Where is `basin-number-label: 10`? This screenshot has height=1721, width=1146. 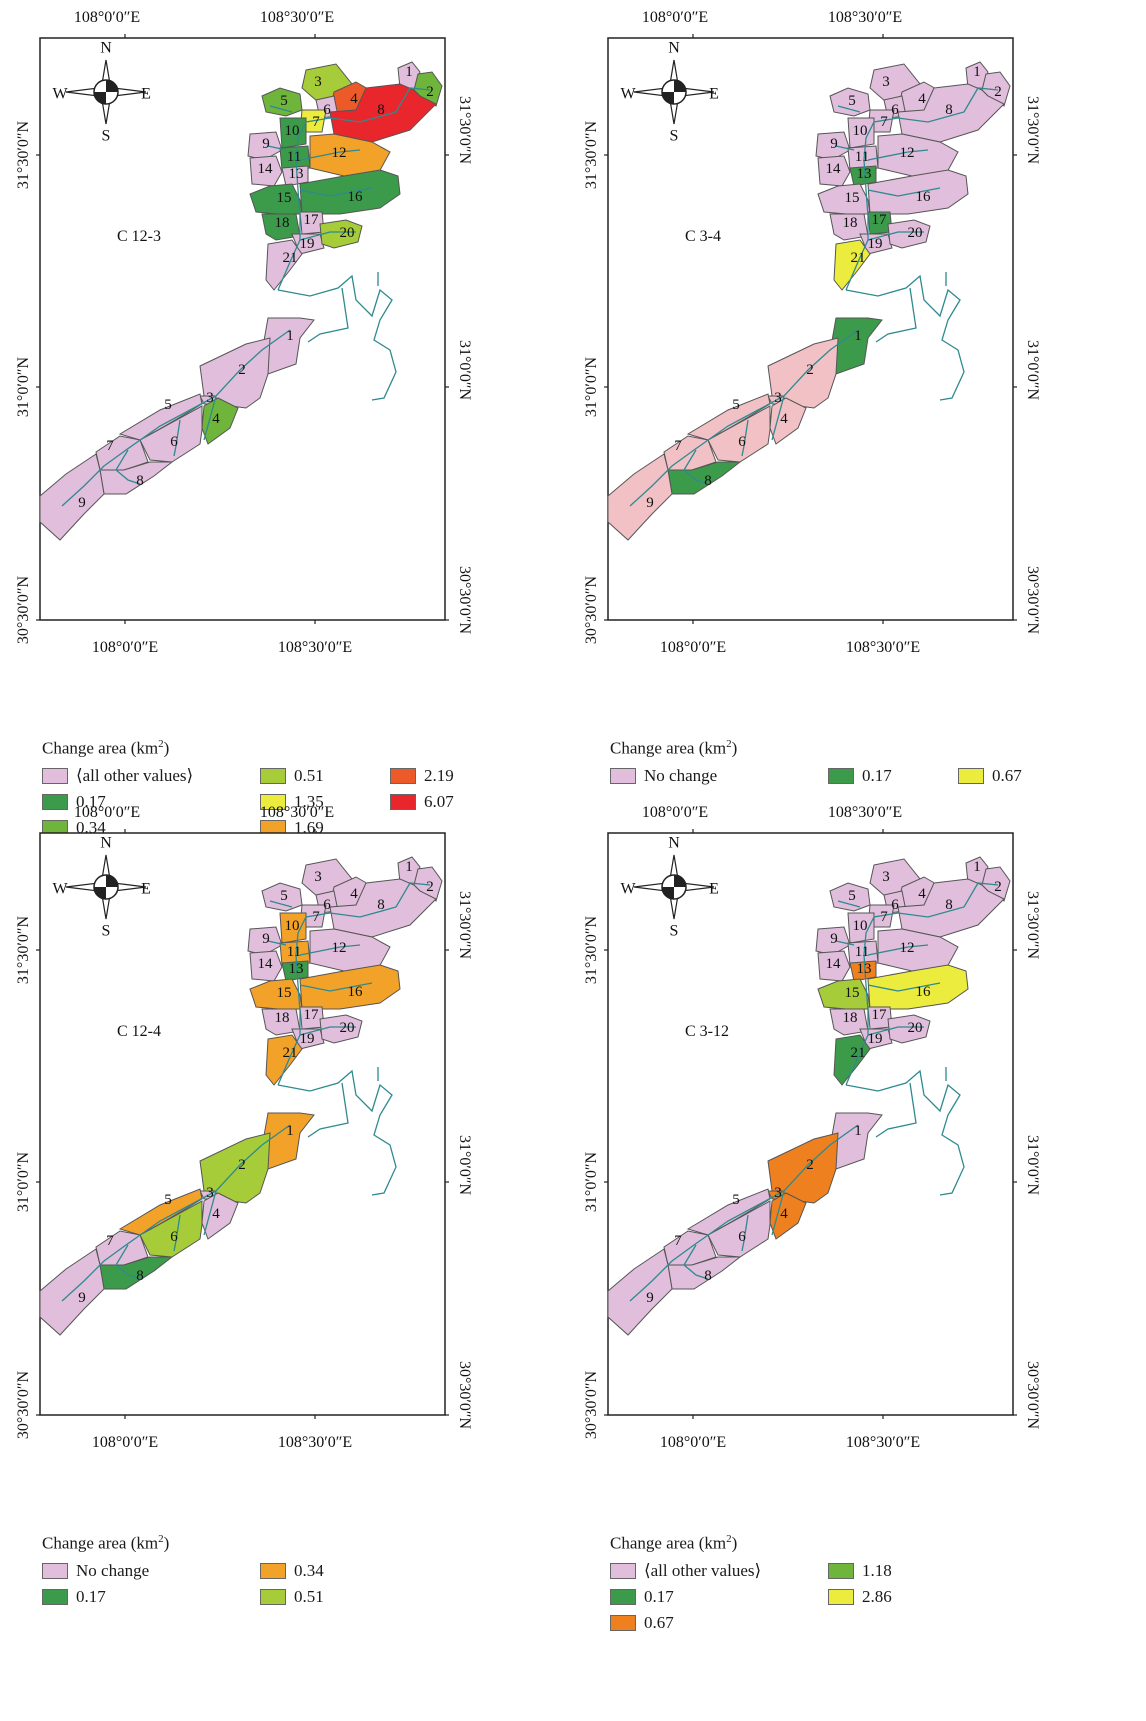
basin-number-label: 10 is located at coordinates (292, 131).